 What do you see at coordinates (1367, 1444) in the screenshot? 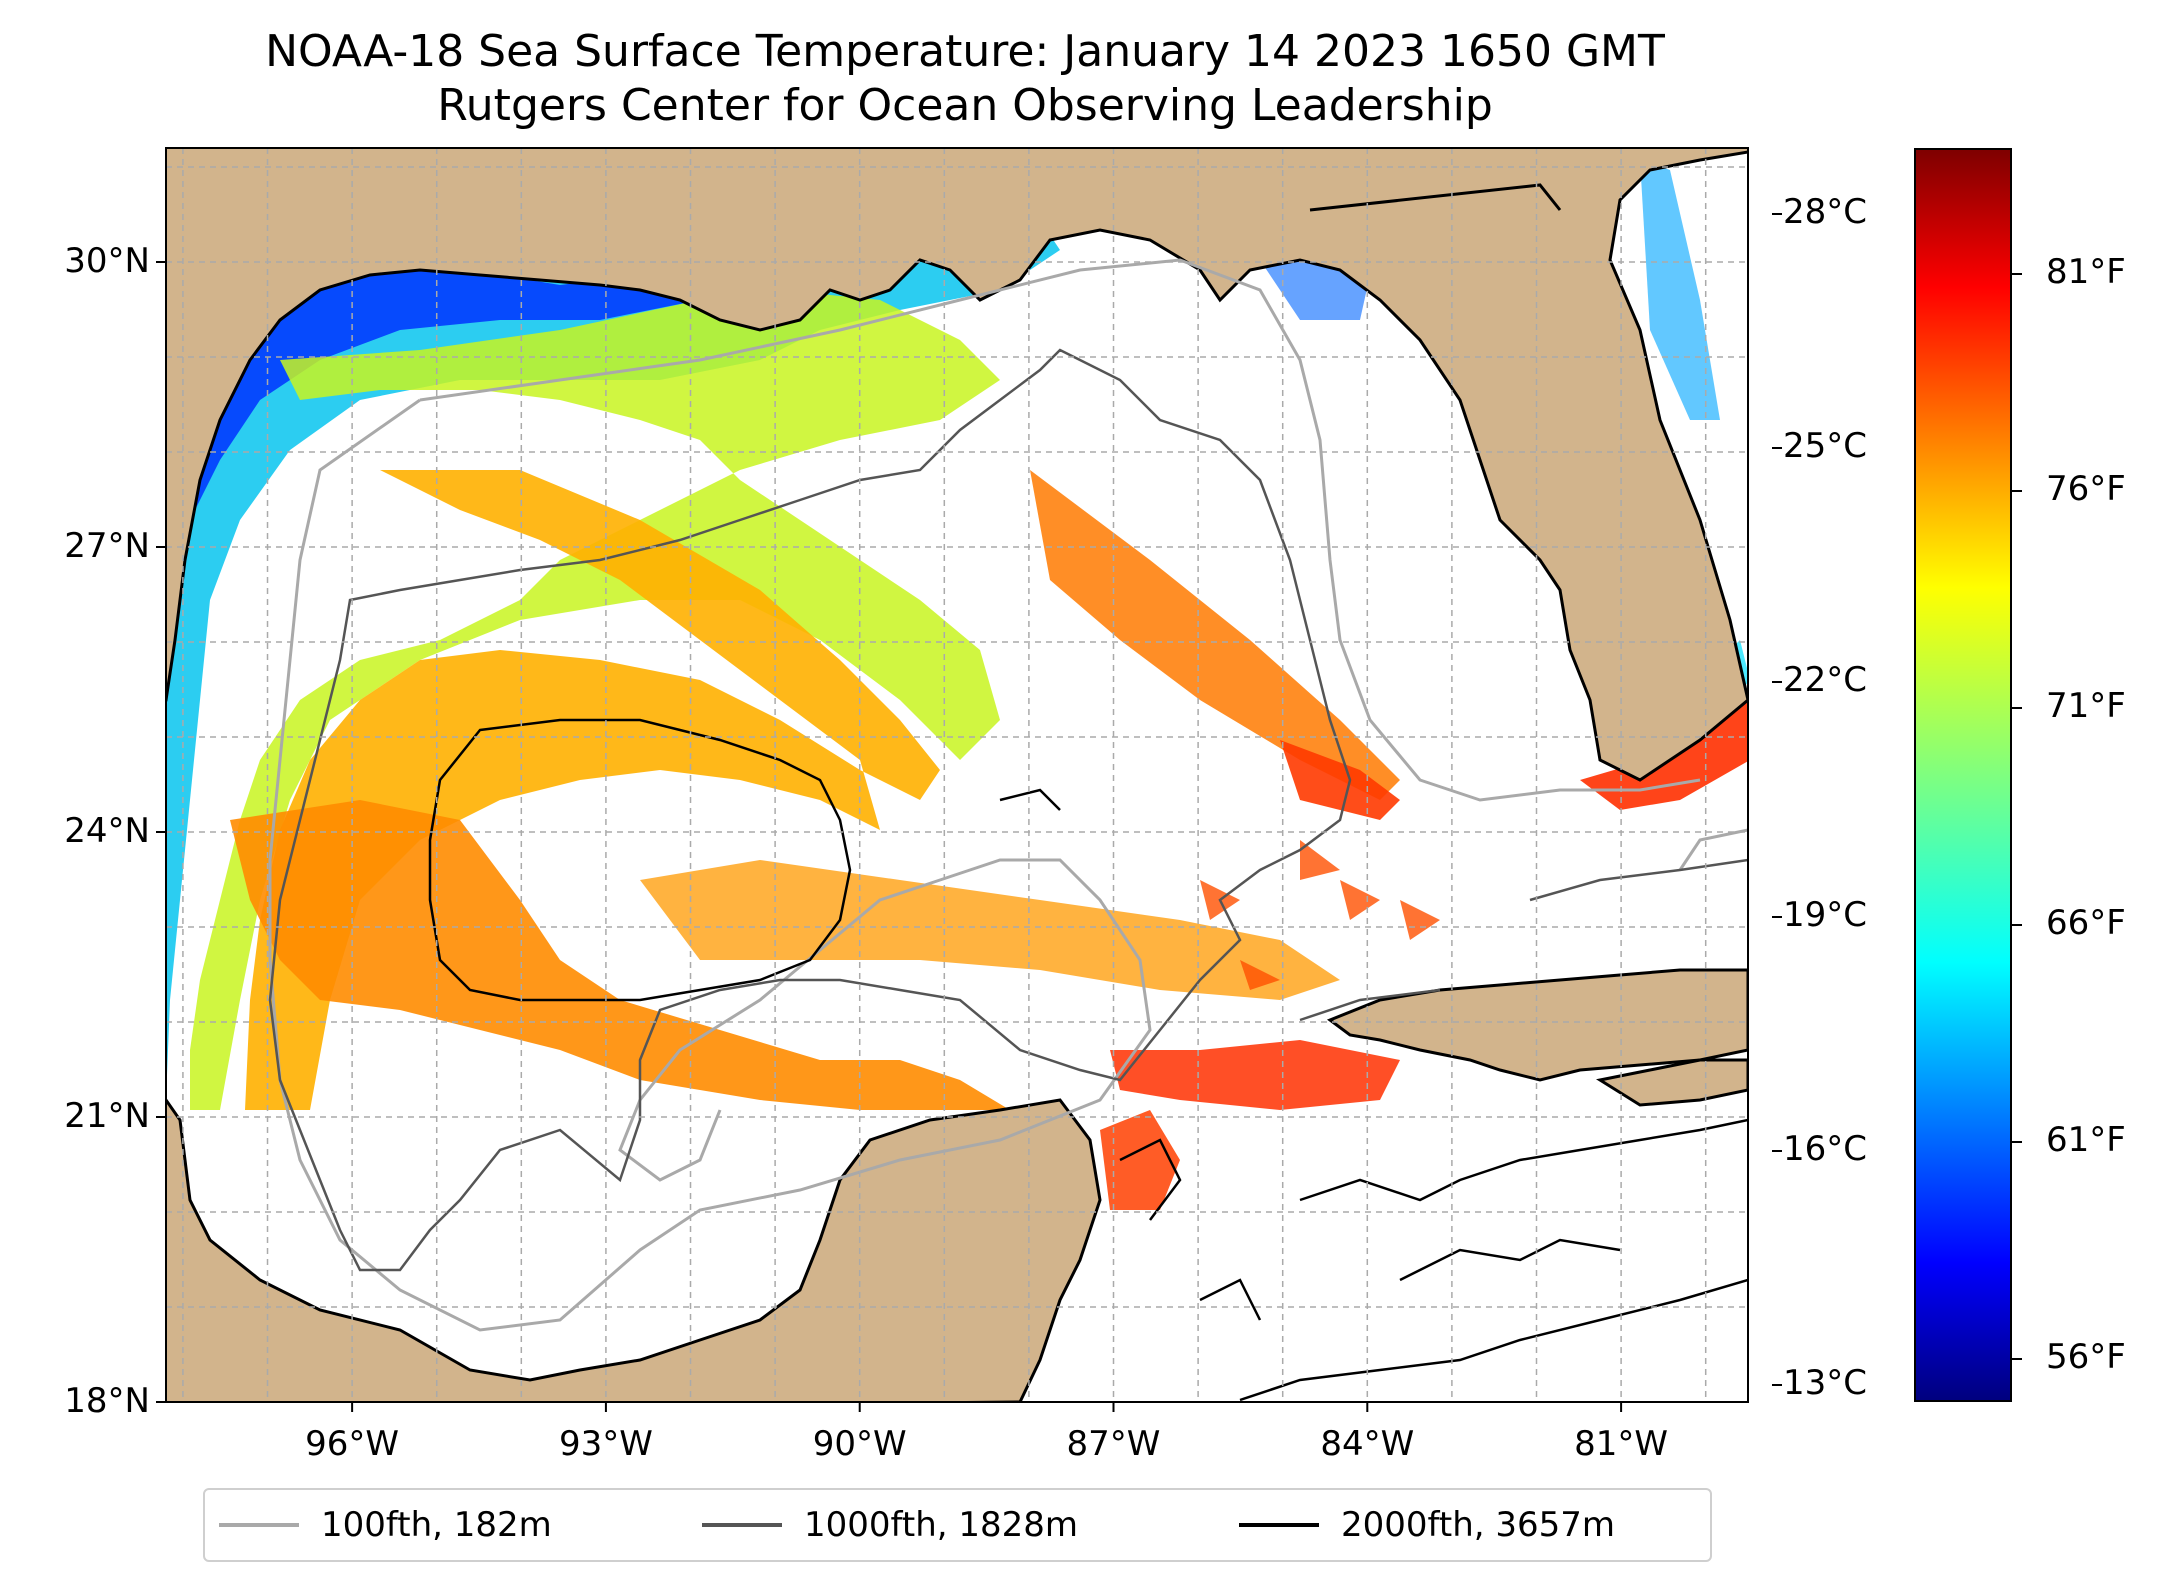
I see `lon-tick-label: 84°W` at bounding box center [1367, 1444].